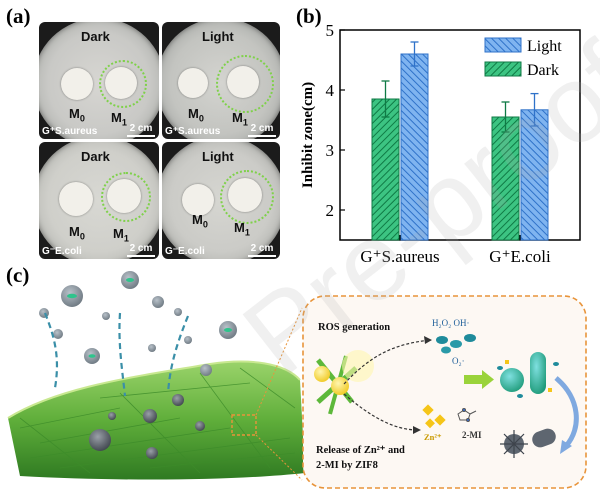  I want to click on petri-dish-light-saureus: Light M0 M1 G⁺S.aureus 2 cm, so click(221, 80).